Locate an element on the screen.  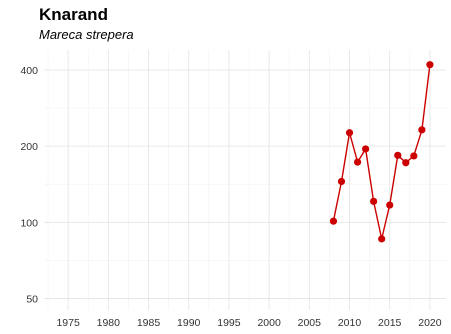
x-tick-label: 2000 is located at coordinates (269, 323).